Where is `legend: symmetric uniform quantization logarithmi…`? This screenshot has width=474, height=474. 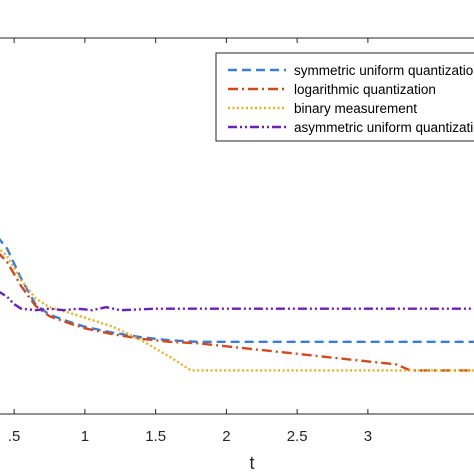
legend: symmetric uniform quantization logarithmi… is located at coordinates (344, 97).